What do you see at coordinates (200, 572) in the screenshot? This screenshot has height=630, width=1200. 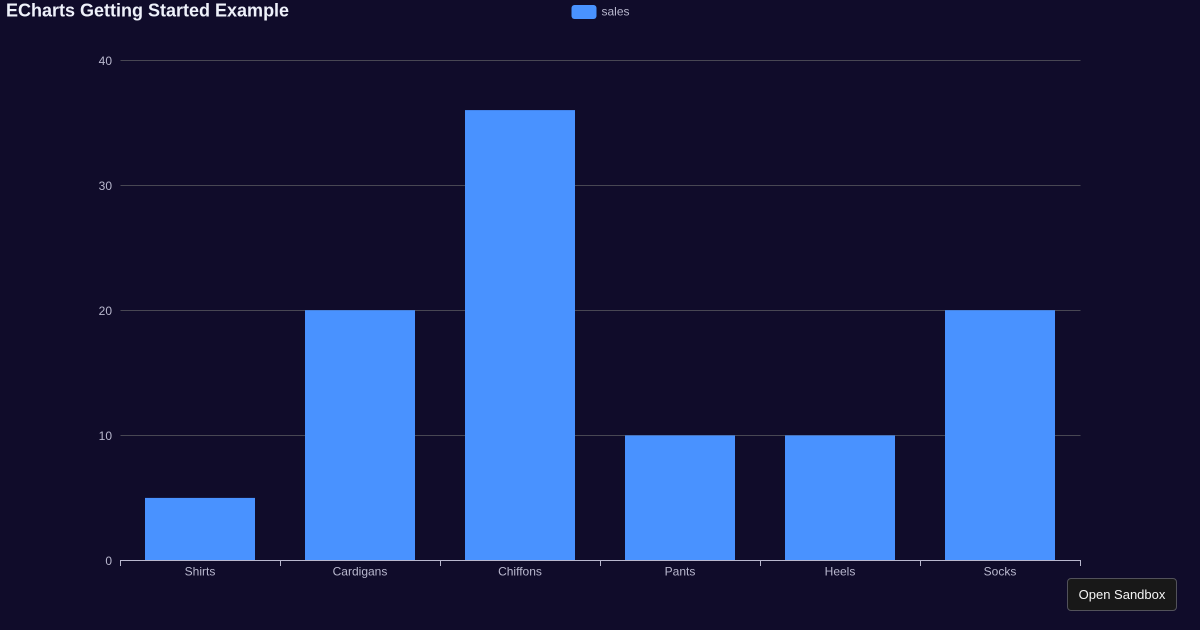 I see `svg-text: Shirts` at bounding box center [200, 572].